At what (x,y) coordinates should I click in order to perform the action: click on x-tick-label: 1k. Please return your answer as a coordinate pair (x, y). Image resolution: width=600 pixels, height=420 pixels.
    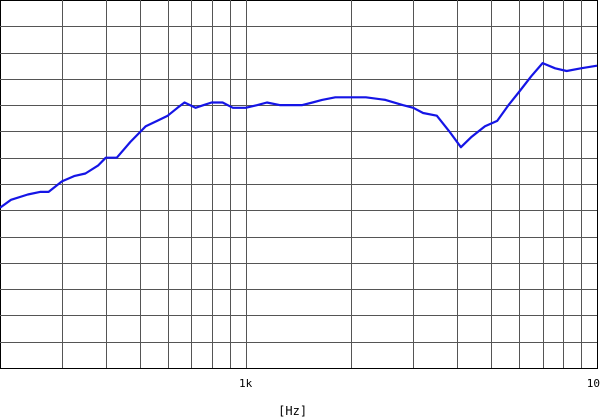
    Looking at the image, I should click on (246, 383).